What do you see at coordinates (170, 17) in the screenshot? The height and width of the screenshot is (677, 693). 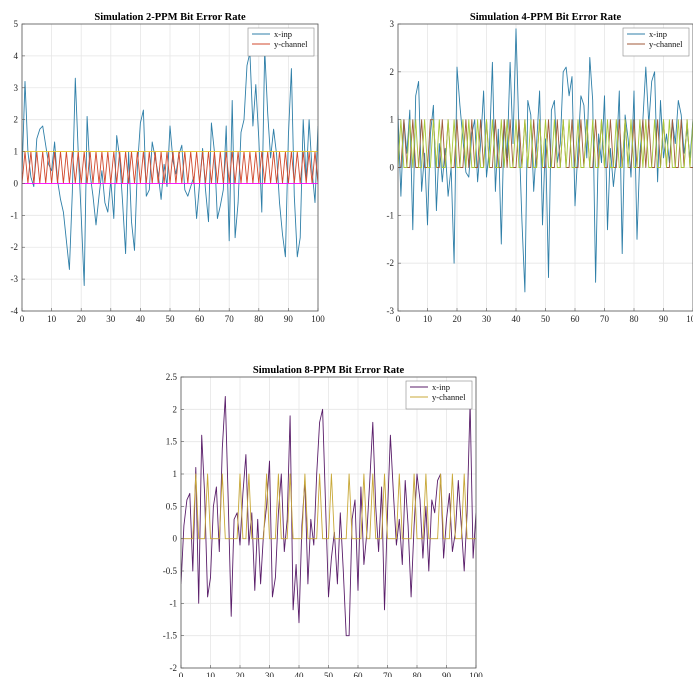 I see `chart-title: Simulation 2-PPM Bit Error Rate` at bounding box center [170, 17].